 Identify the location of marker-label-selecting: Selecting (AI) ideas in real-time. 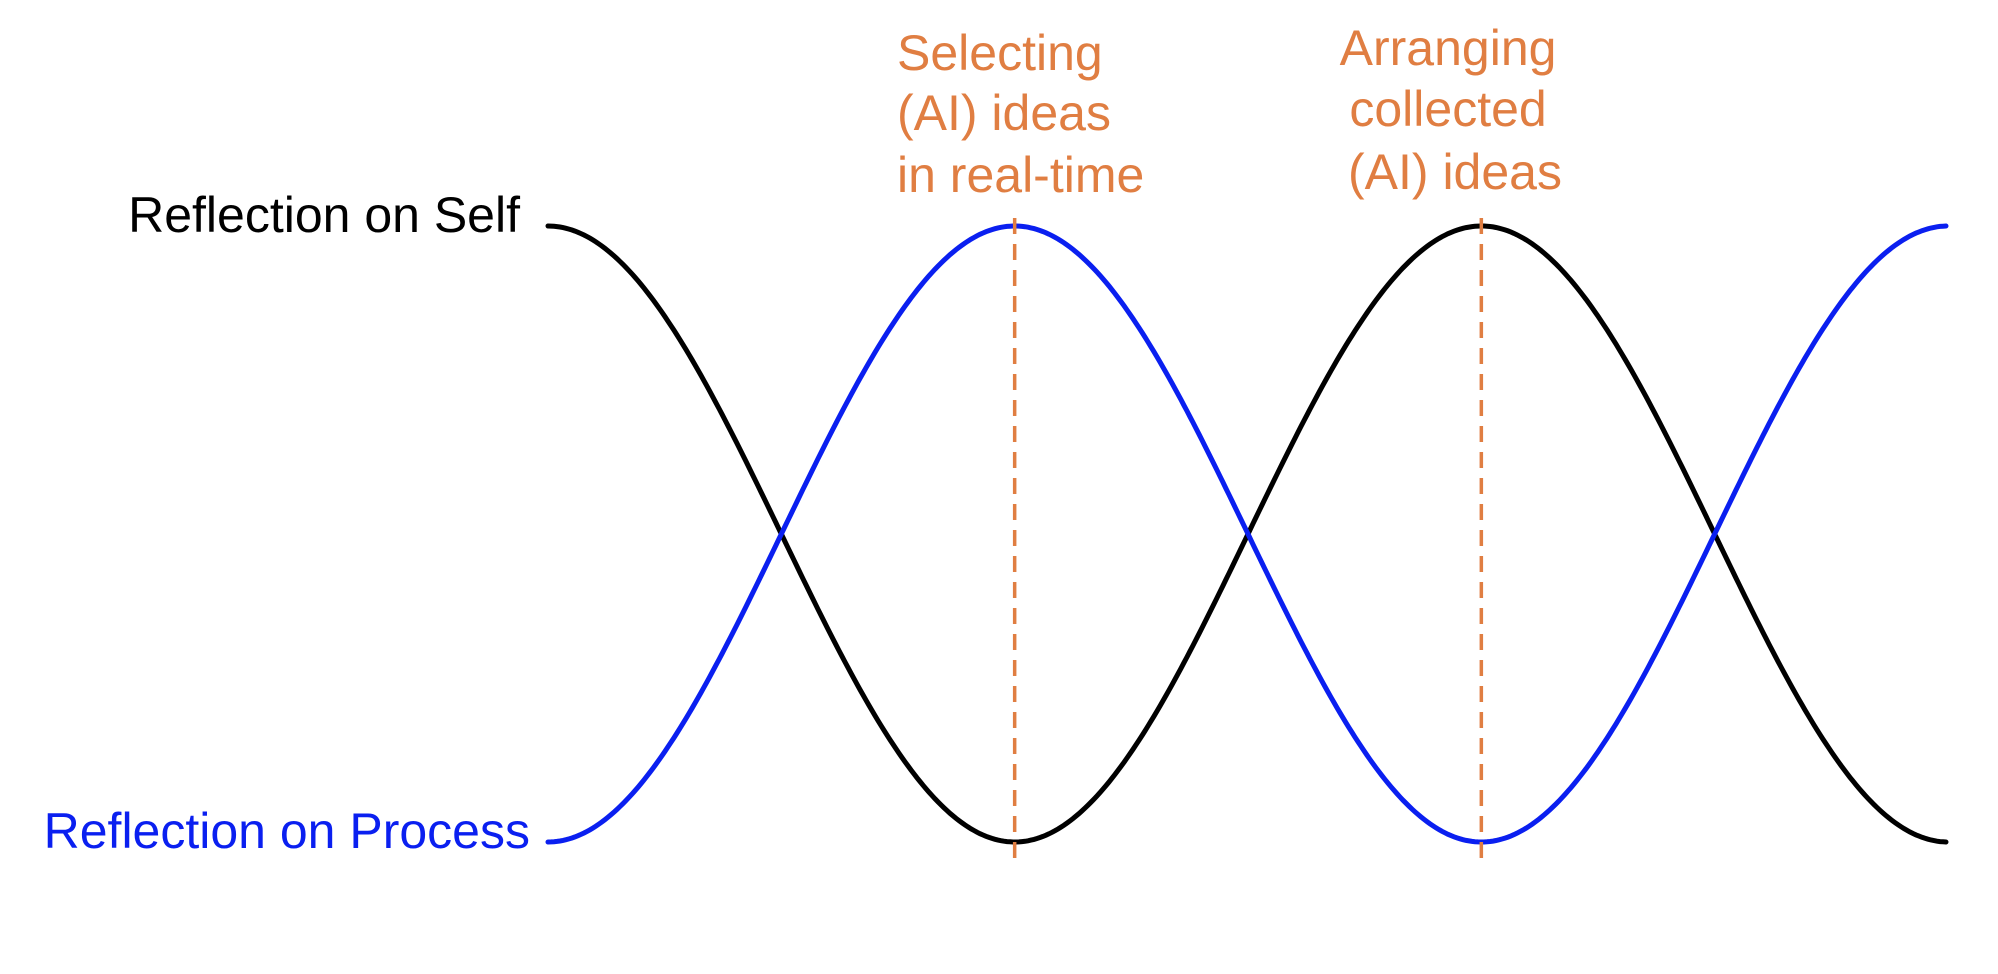
(1020, 114).